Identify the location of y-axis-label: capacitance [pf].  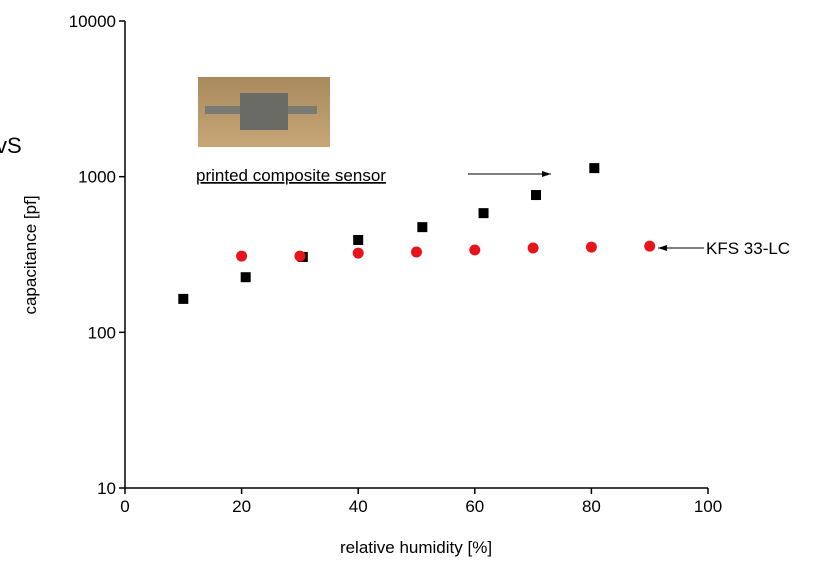
(30, 254).